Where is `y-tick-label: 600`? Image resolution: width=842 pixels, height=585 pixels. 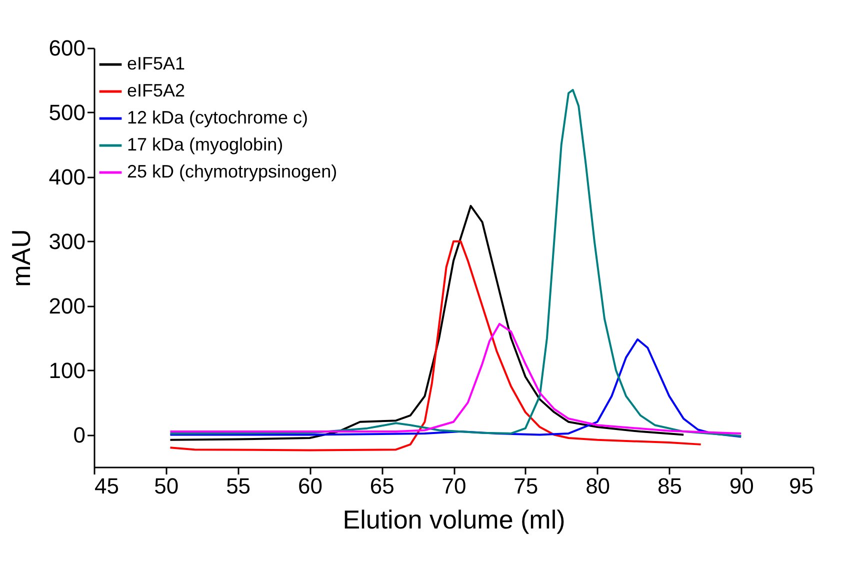 y-tick-label: 600 is located at coordinates (67, 48).